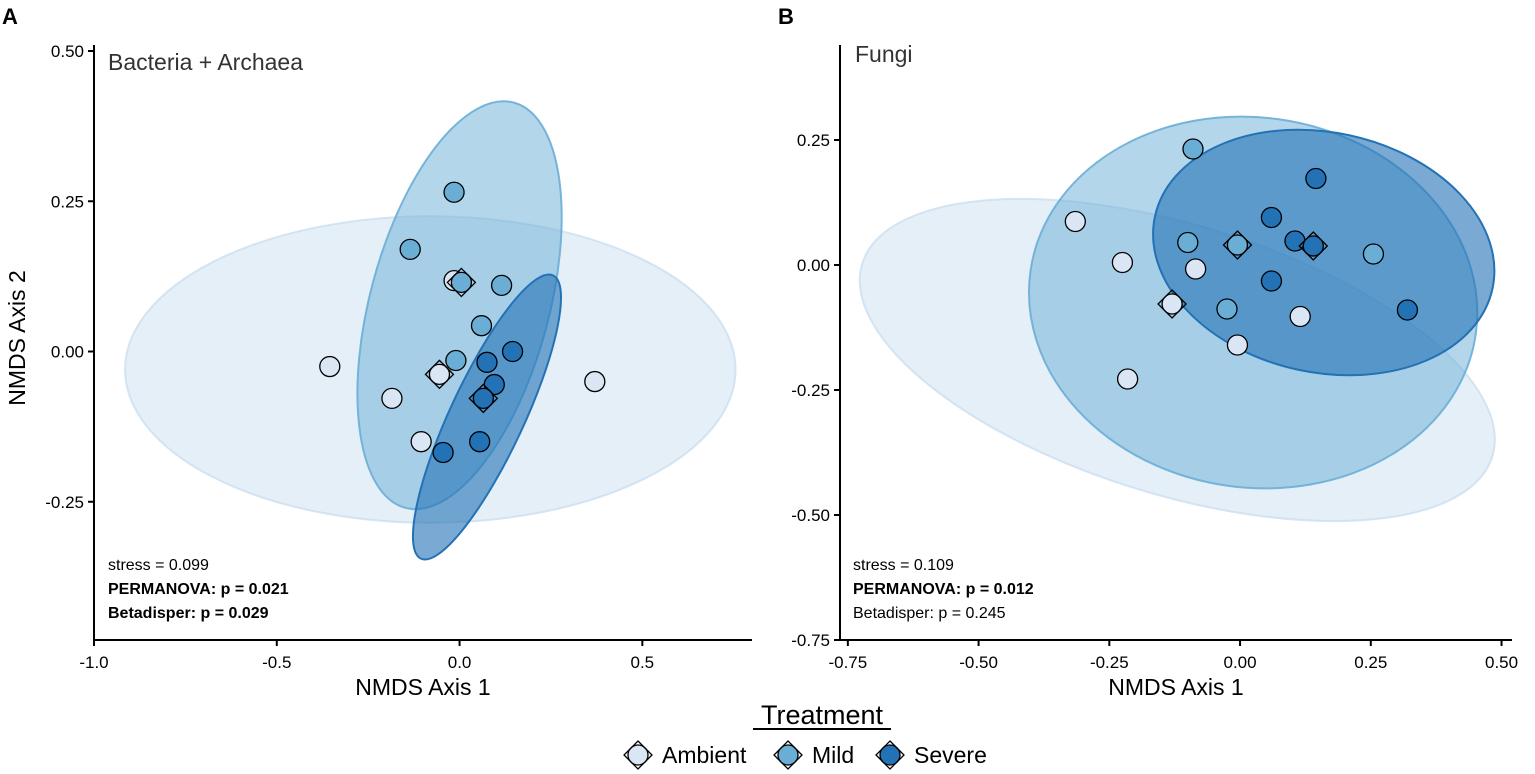  I want to click on panel-b-x-tick-label: 0.00, so click(1240, 662).